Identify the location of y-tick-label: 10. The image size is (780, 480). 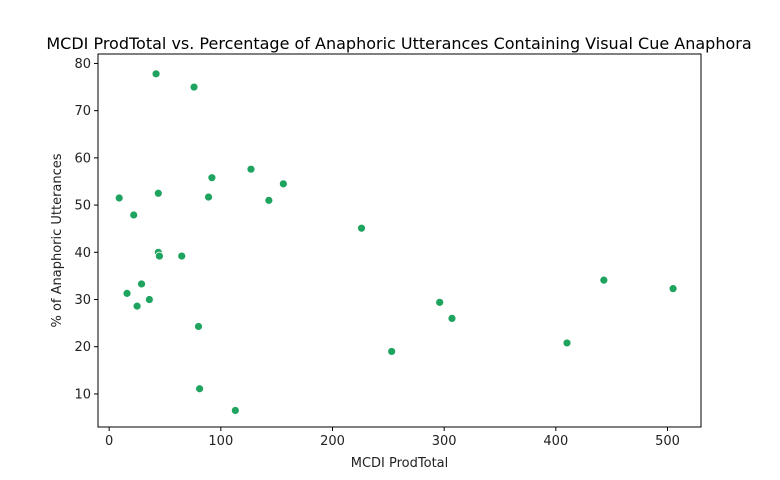
(82, 394).